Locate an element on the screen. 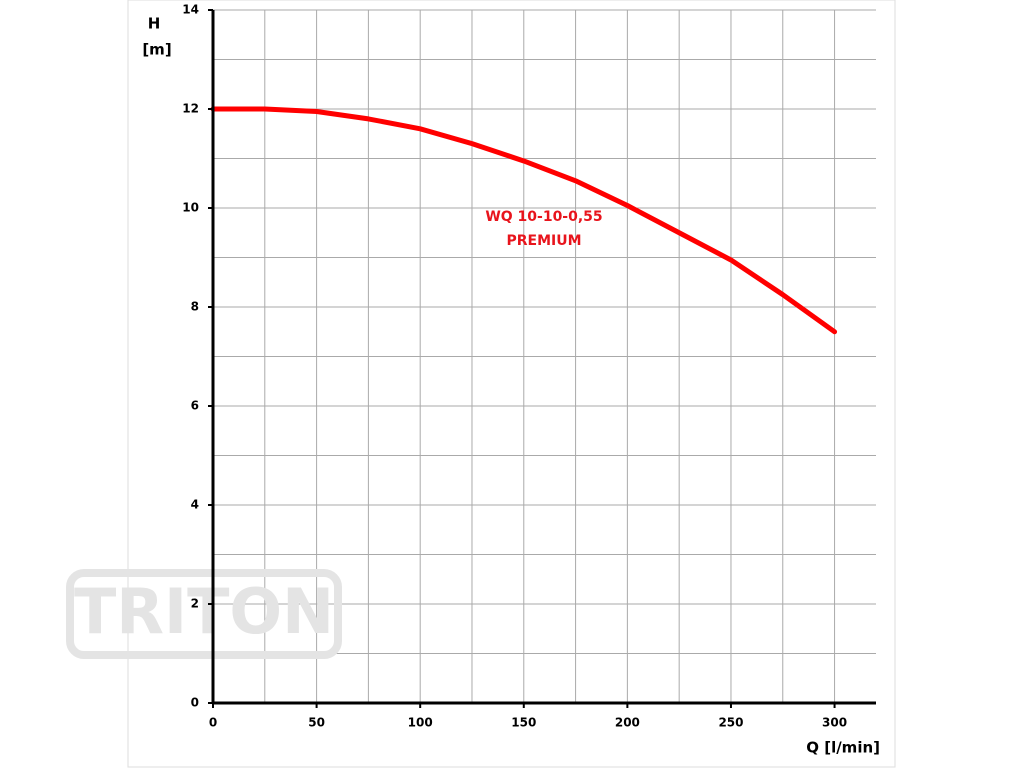 This screenshot has width=1024, height=768. x-axis-label: Q [l/min] is located at coordinates (843, 748).